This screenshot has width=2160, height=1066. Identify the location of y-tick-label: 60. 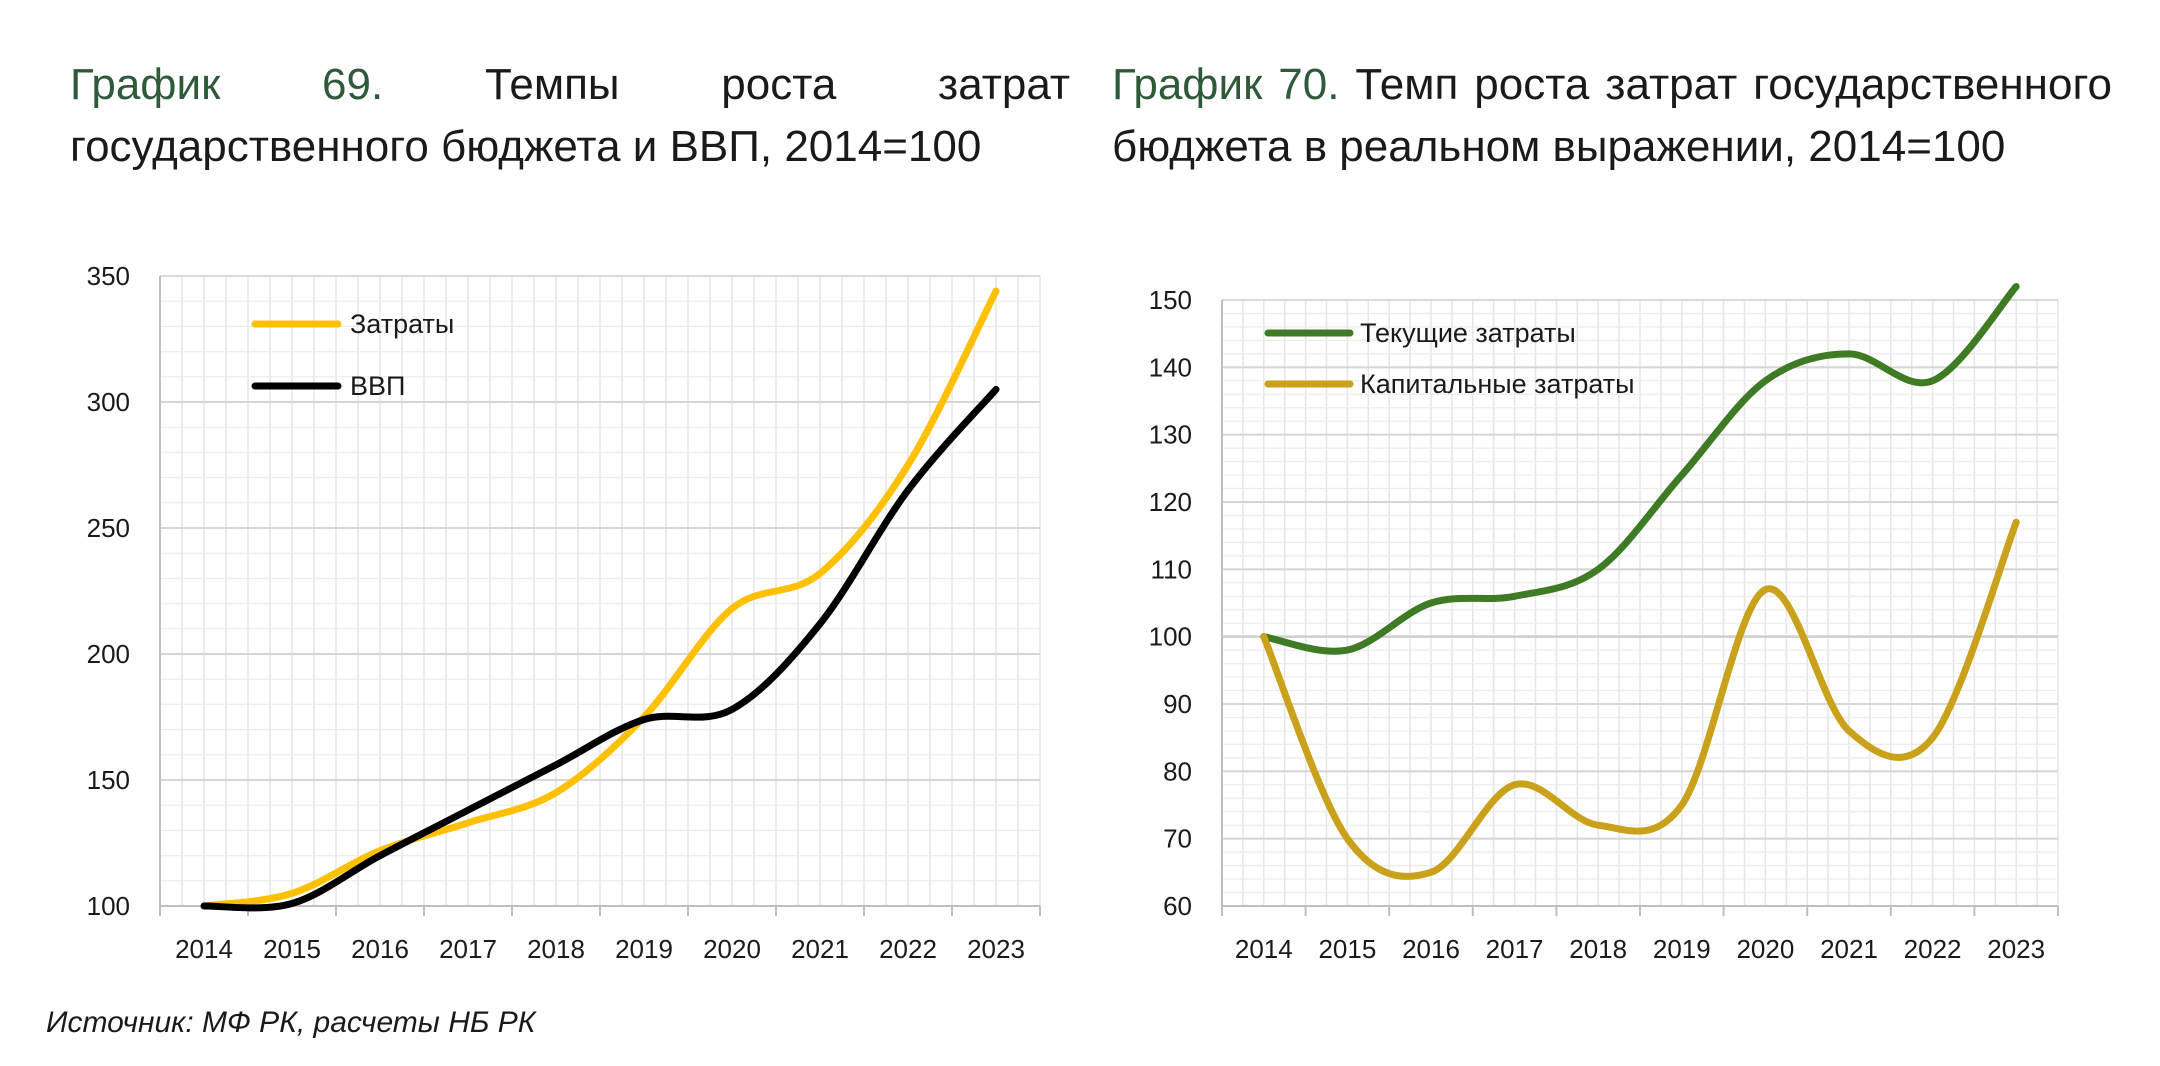
(1177, 906).